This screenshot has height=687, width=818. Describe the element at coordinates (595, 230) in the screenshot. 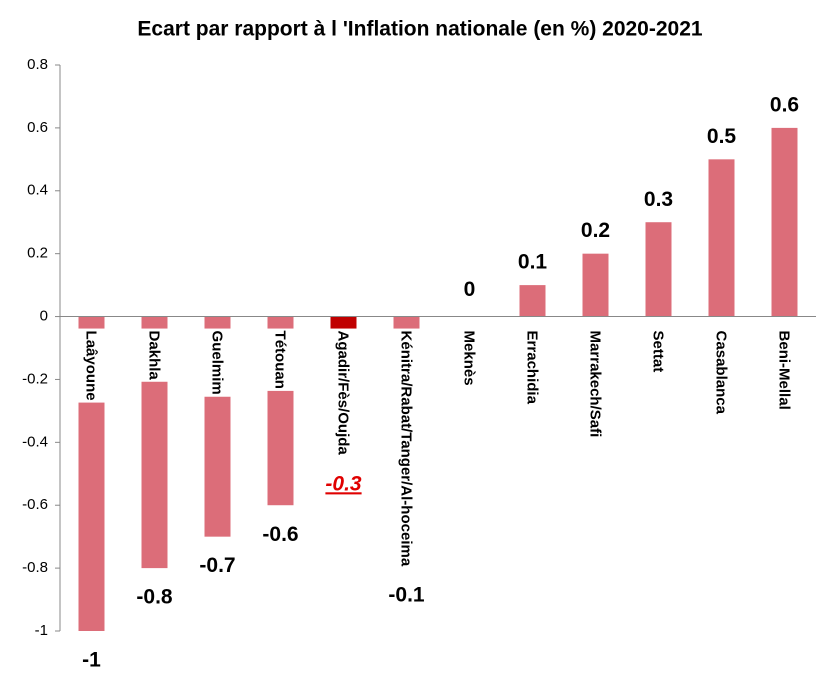

I see `data-label: 0.2` at that location.